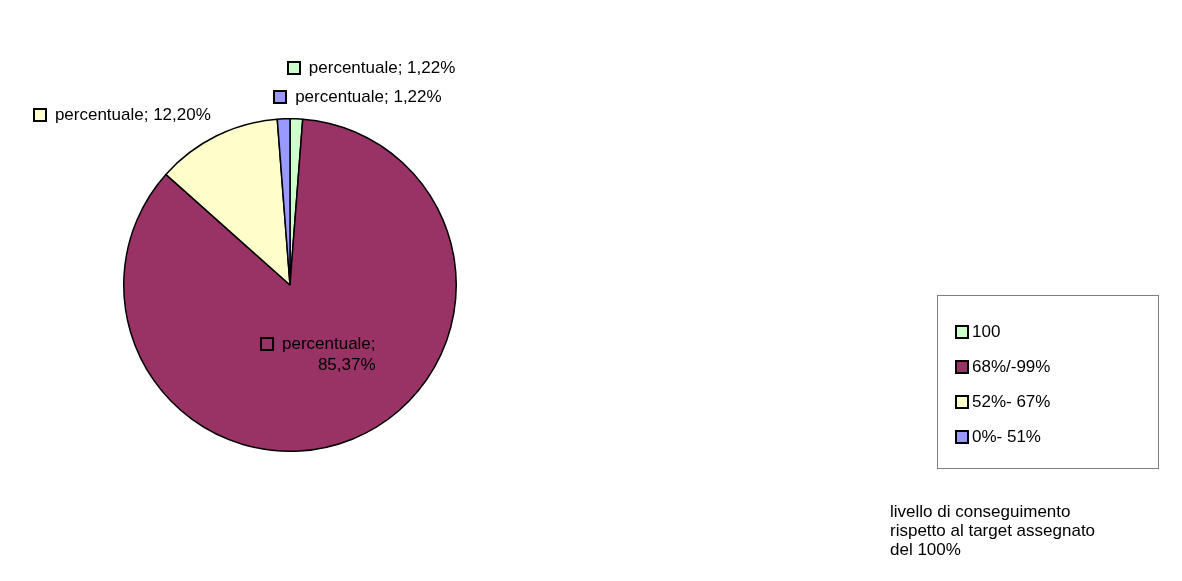 This screenshot has width=1182, height=581. I want to click on legend-label: 68%/-99%, so click(1011, 366).